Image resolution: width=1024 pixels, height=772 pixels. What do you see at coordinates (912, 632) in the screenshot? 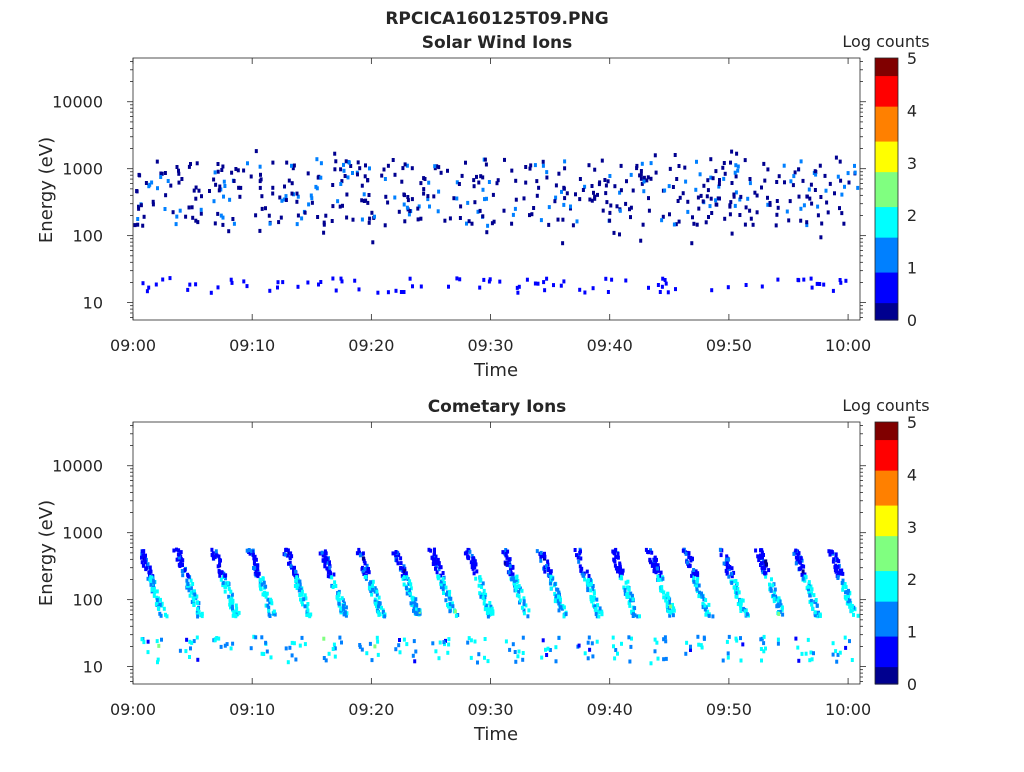
I see `colorbar-tick-label: 1` at bounding box center [912, 632].